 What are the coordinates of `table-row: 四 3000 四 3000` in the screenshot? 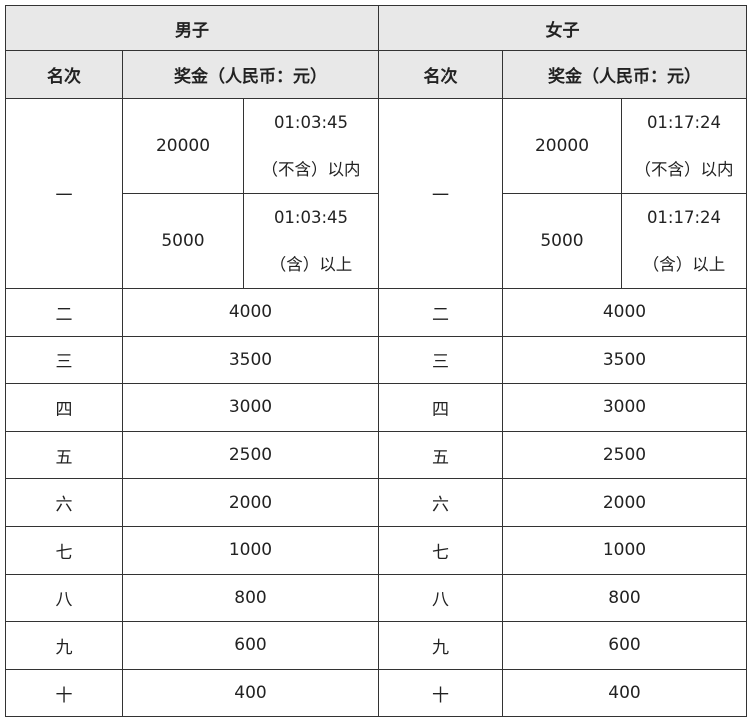 It's located at (376, 407).